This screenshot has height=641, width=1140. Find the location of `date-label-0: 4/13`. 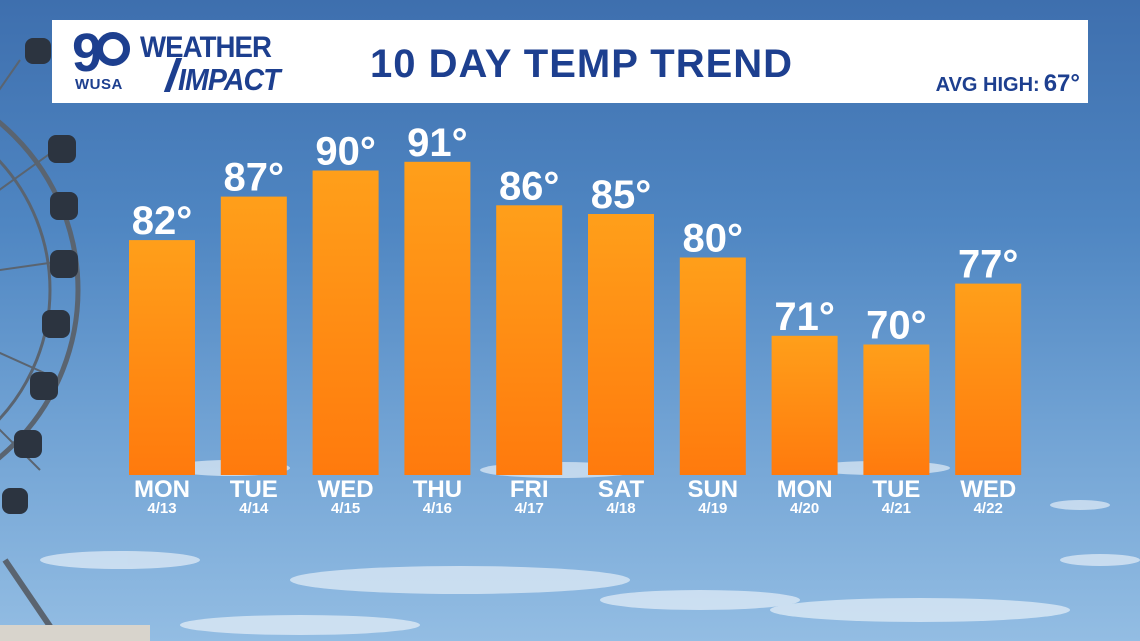

date-label-0: 4/13 is located at coordinates (161, 508).